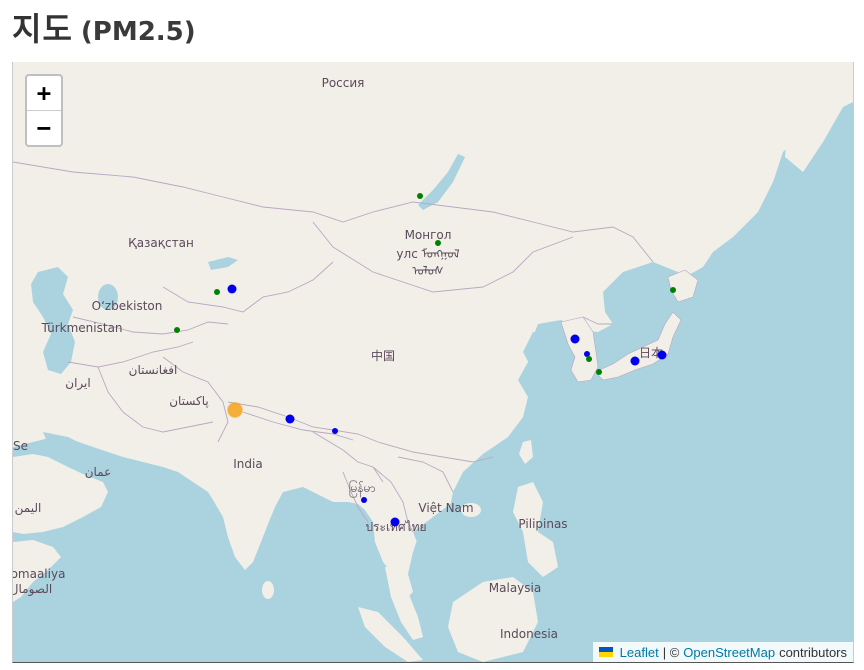 The width and height of the screenshot is (864, 670). What do you see at coordinates (427, 271) in the screenshot?
I see `label-mongolia-3: ᠤᠯᠤᠰ` at bounding box center [427, 271].